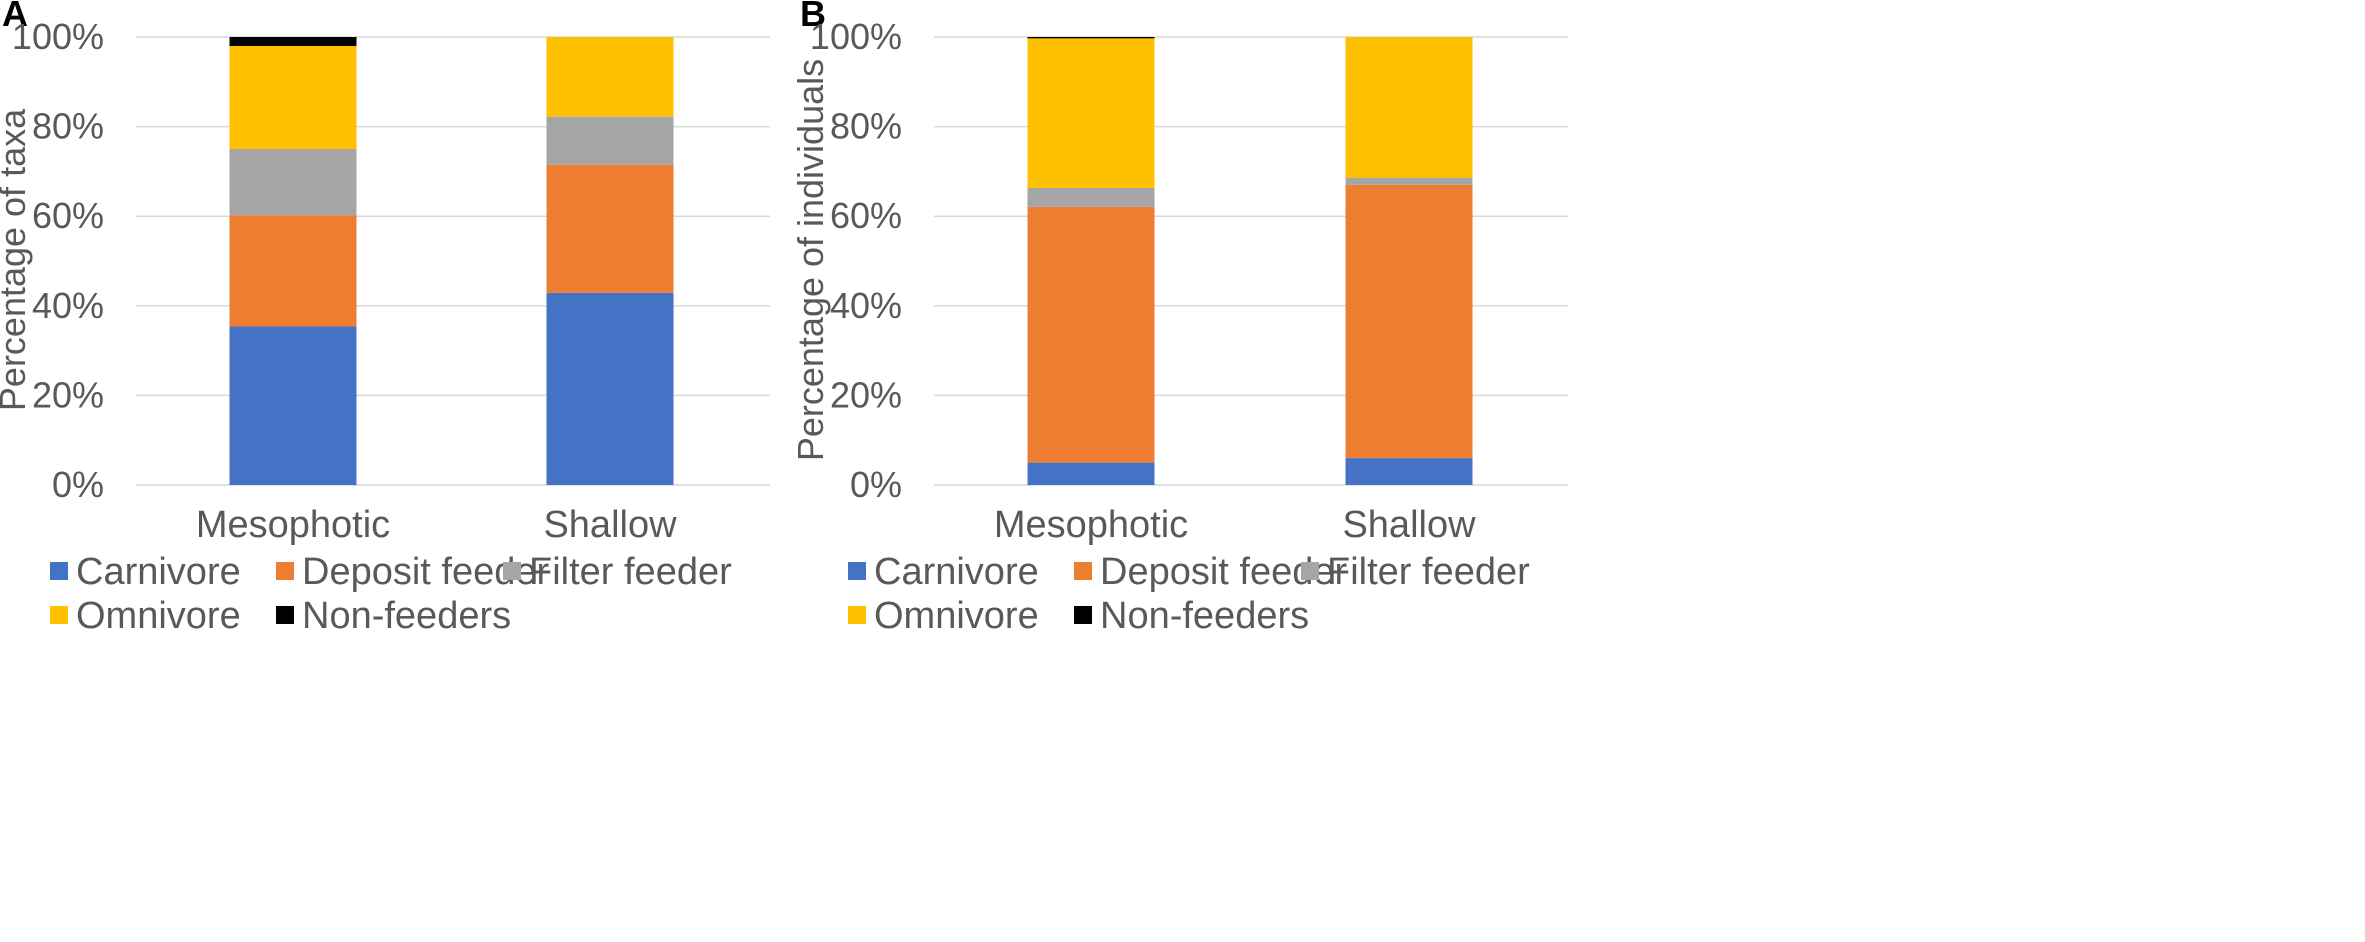 The image size is (2365, 942). I want to click on panel-b-legend-swatch-carnivore, so click(857, 571).